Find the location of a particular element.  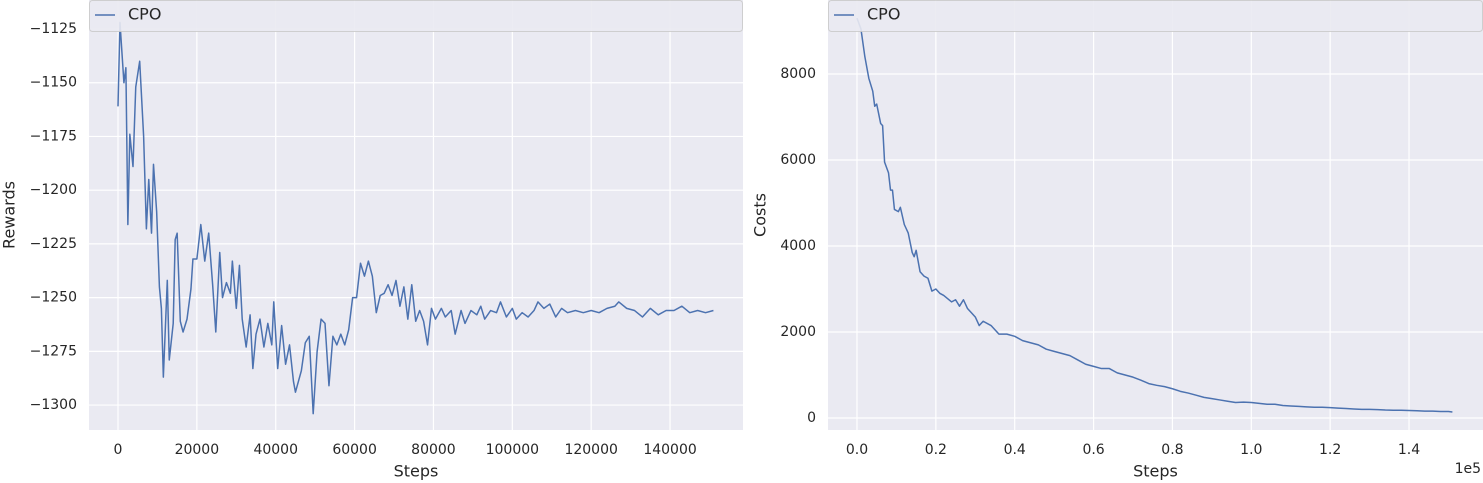

y-tick-label: 2000 is located at coordinates (798, 332).